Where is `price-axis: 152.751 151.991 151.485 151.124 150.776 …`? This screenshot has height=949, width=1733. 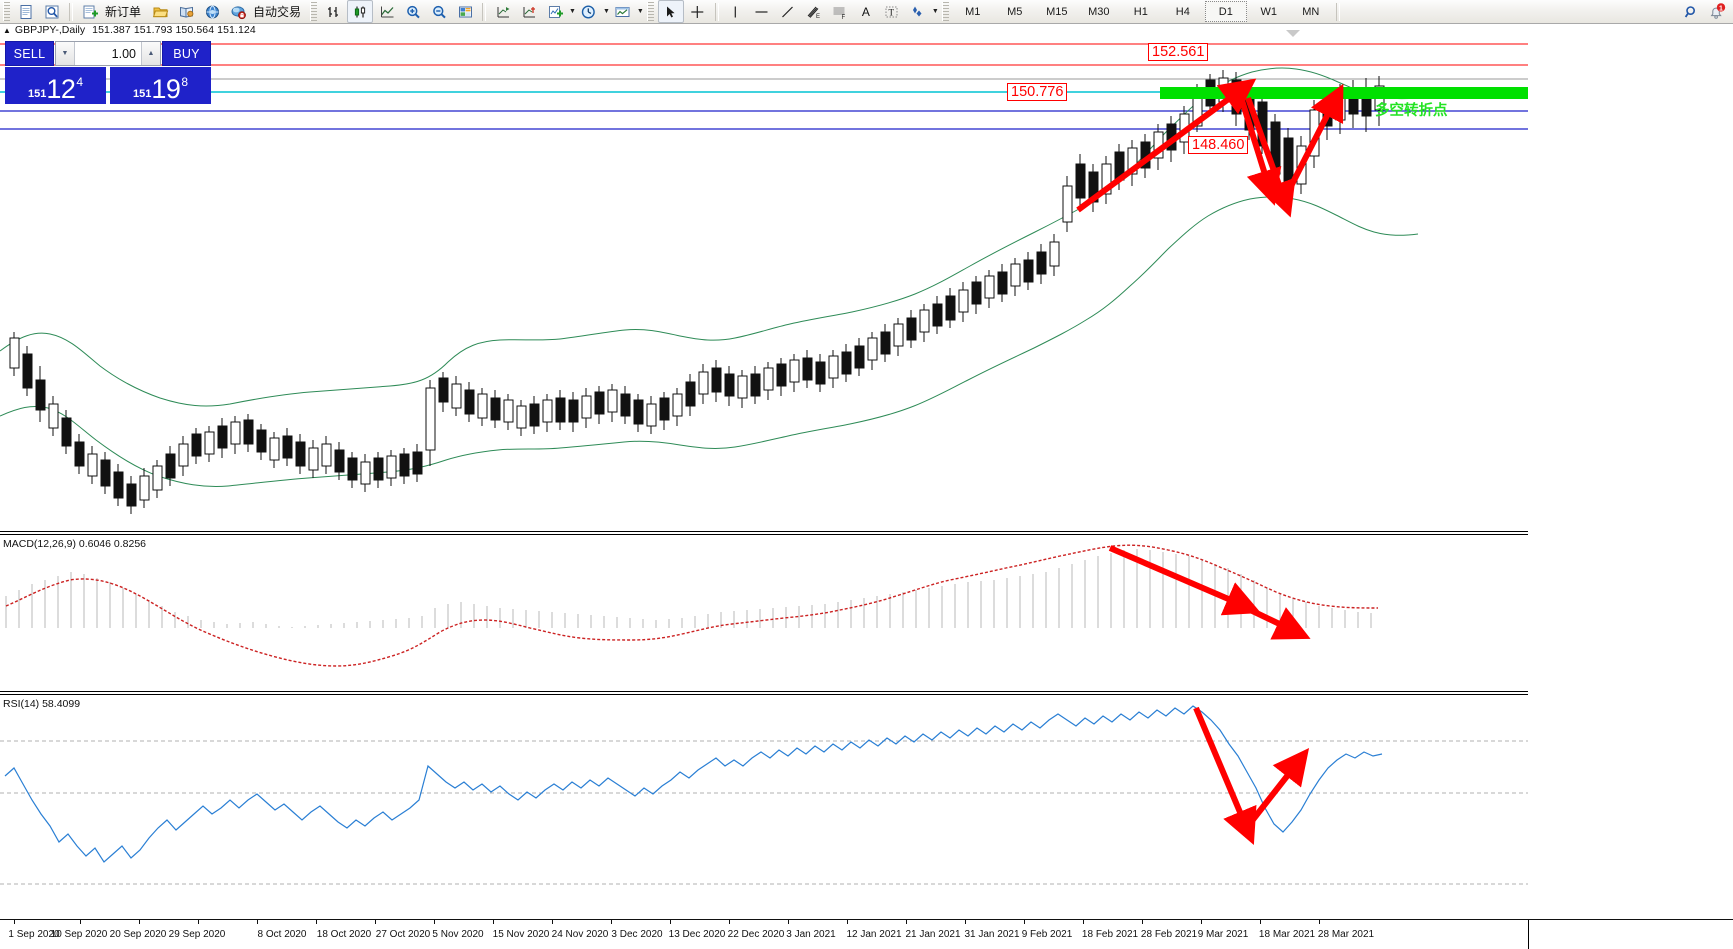
price-axis: 152.751 151.991 151.485 151.124 150.776 … is located at coordinates (1630, 477).